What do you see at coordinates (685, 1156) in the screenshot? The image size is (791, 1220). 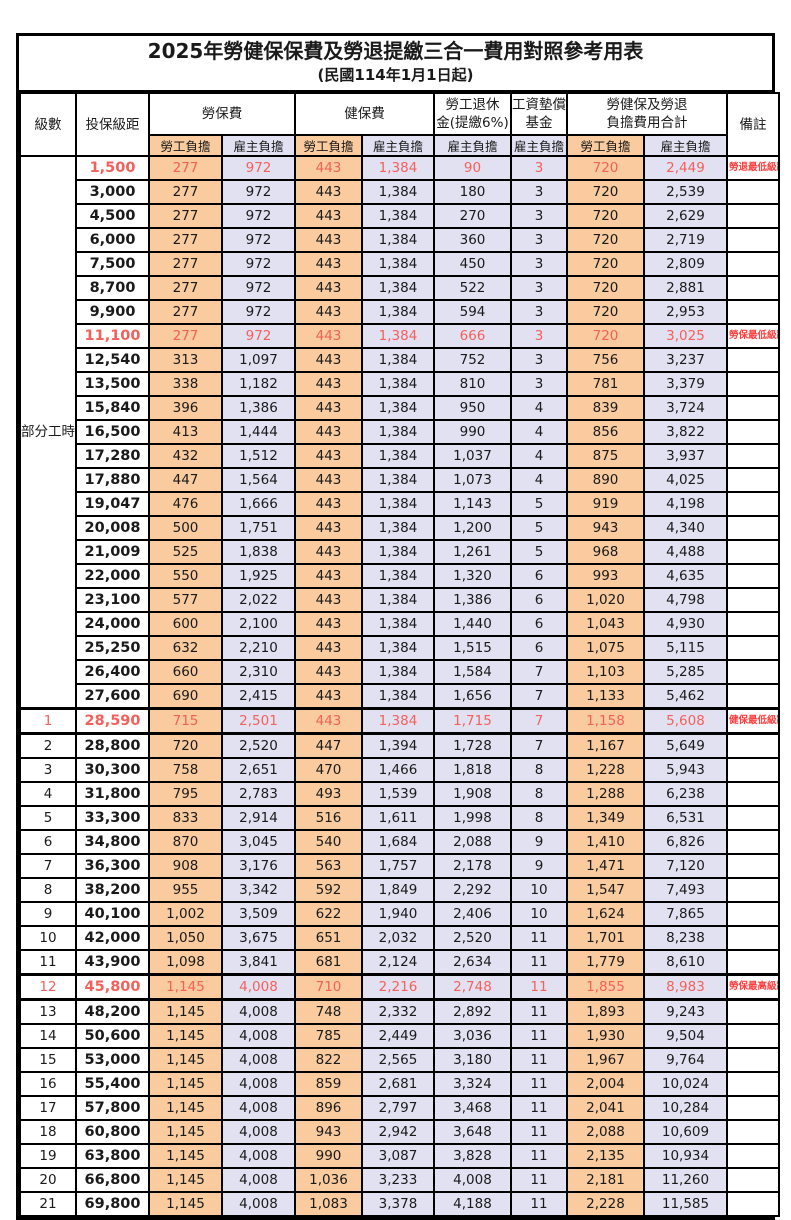 I see `cell-total-employer: 10,934` at bounding box center [685, 1156].